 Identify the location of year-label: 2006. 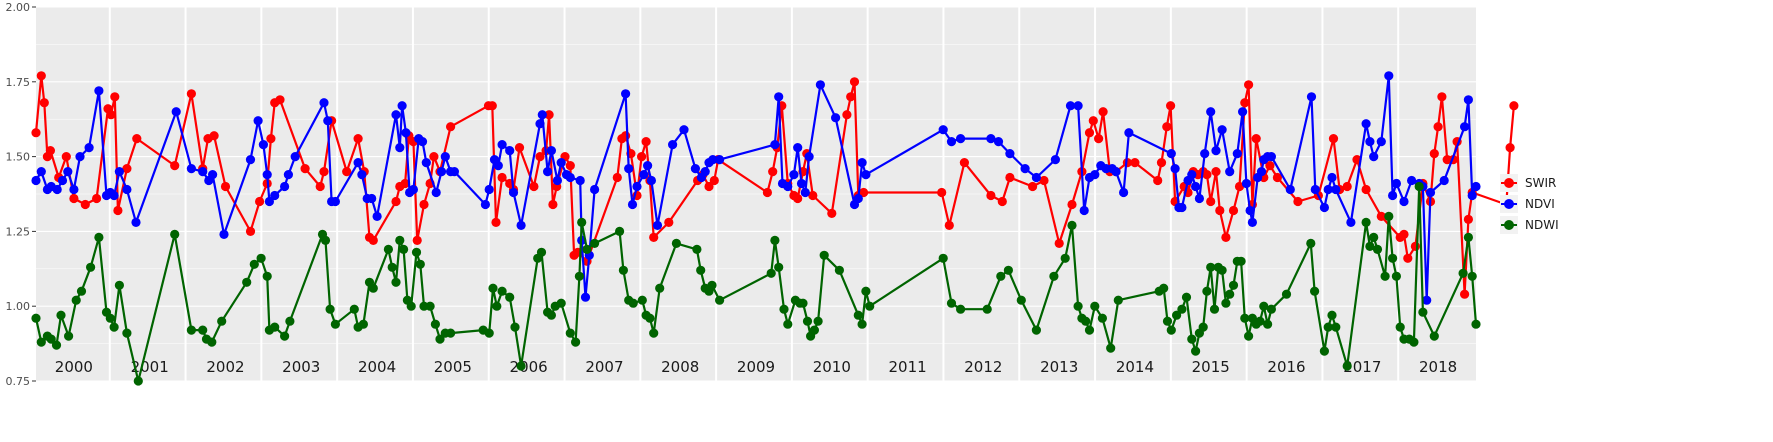
(529, 367).